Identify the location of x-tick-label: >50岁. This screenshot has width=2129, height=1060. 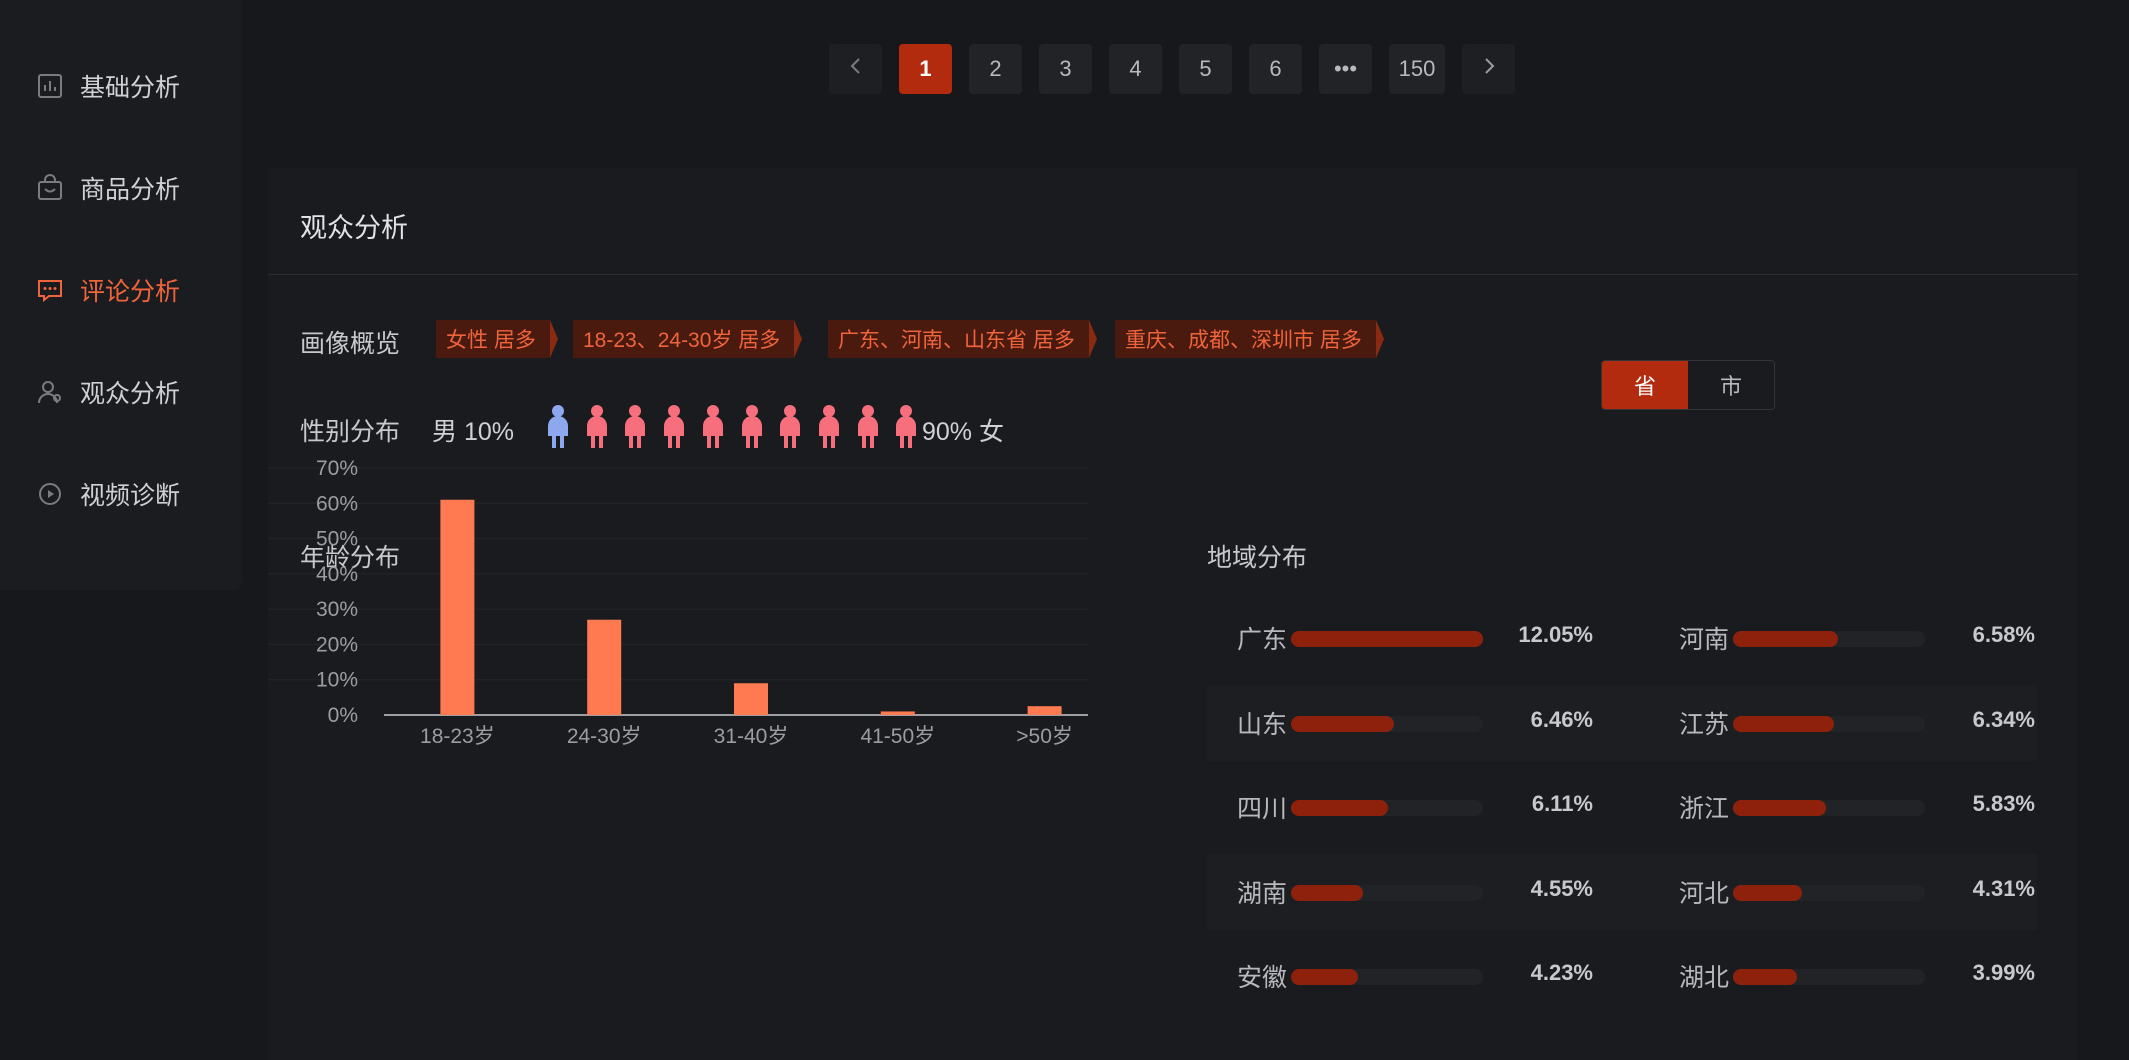
(1044, 736).